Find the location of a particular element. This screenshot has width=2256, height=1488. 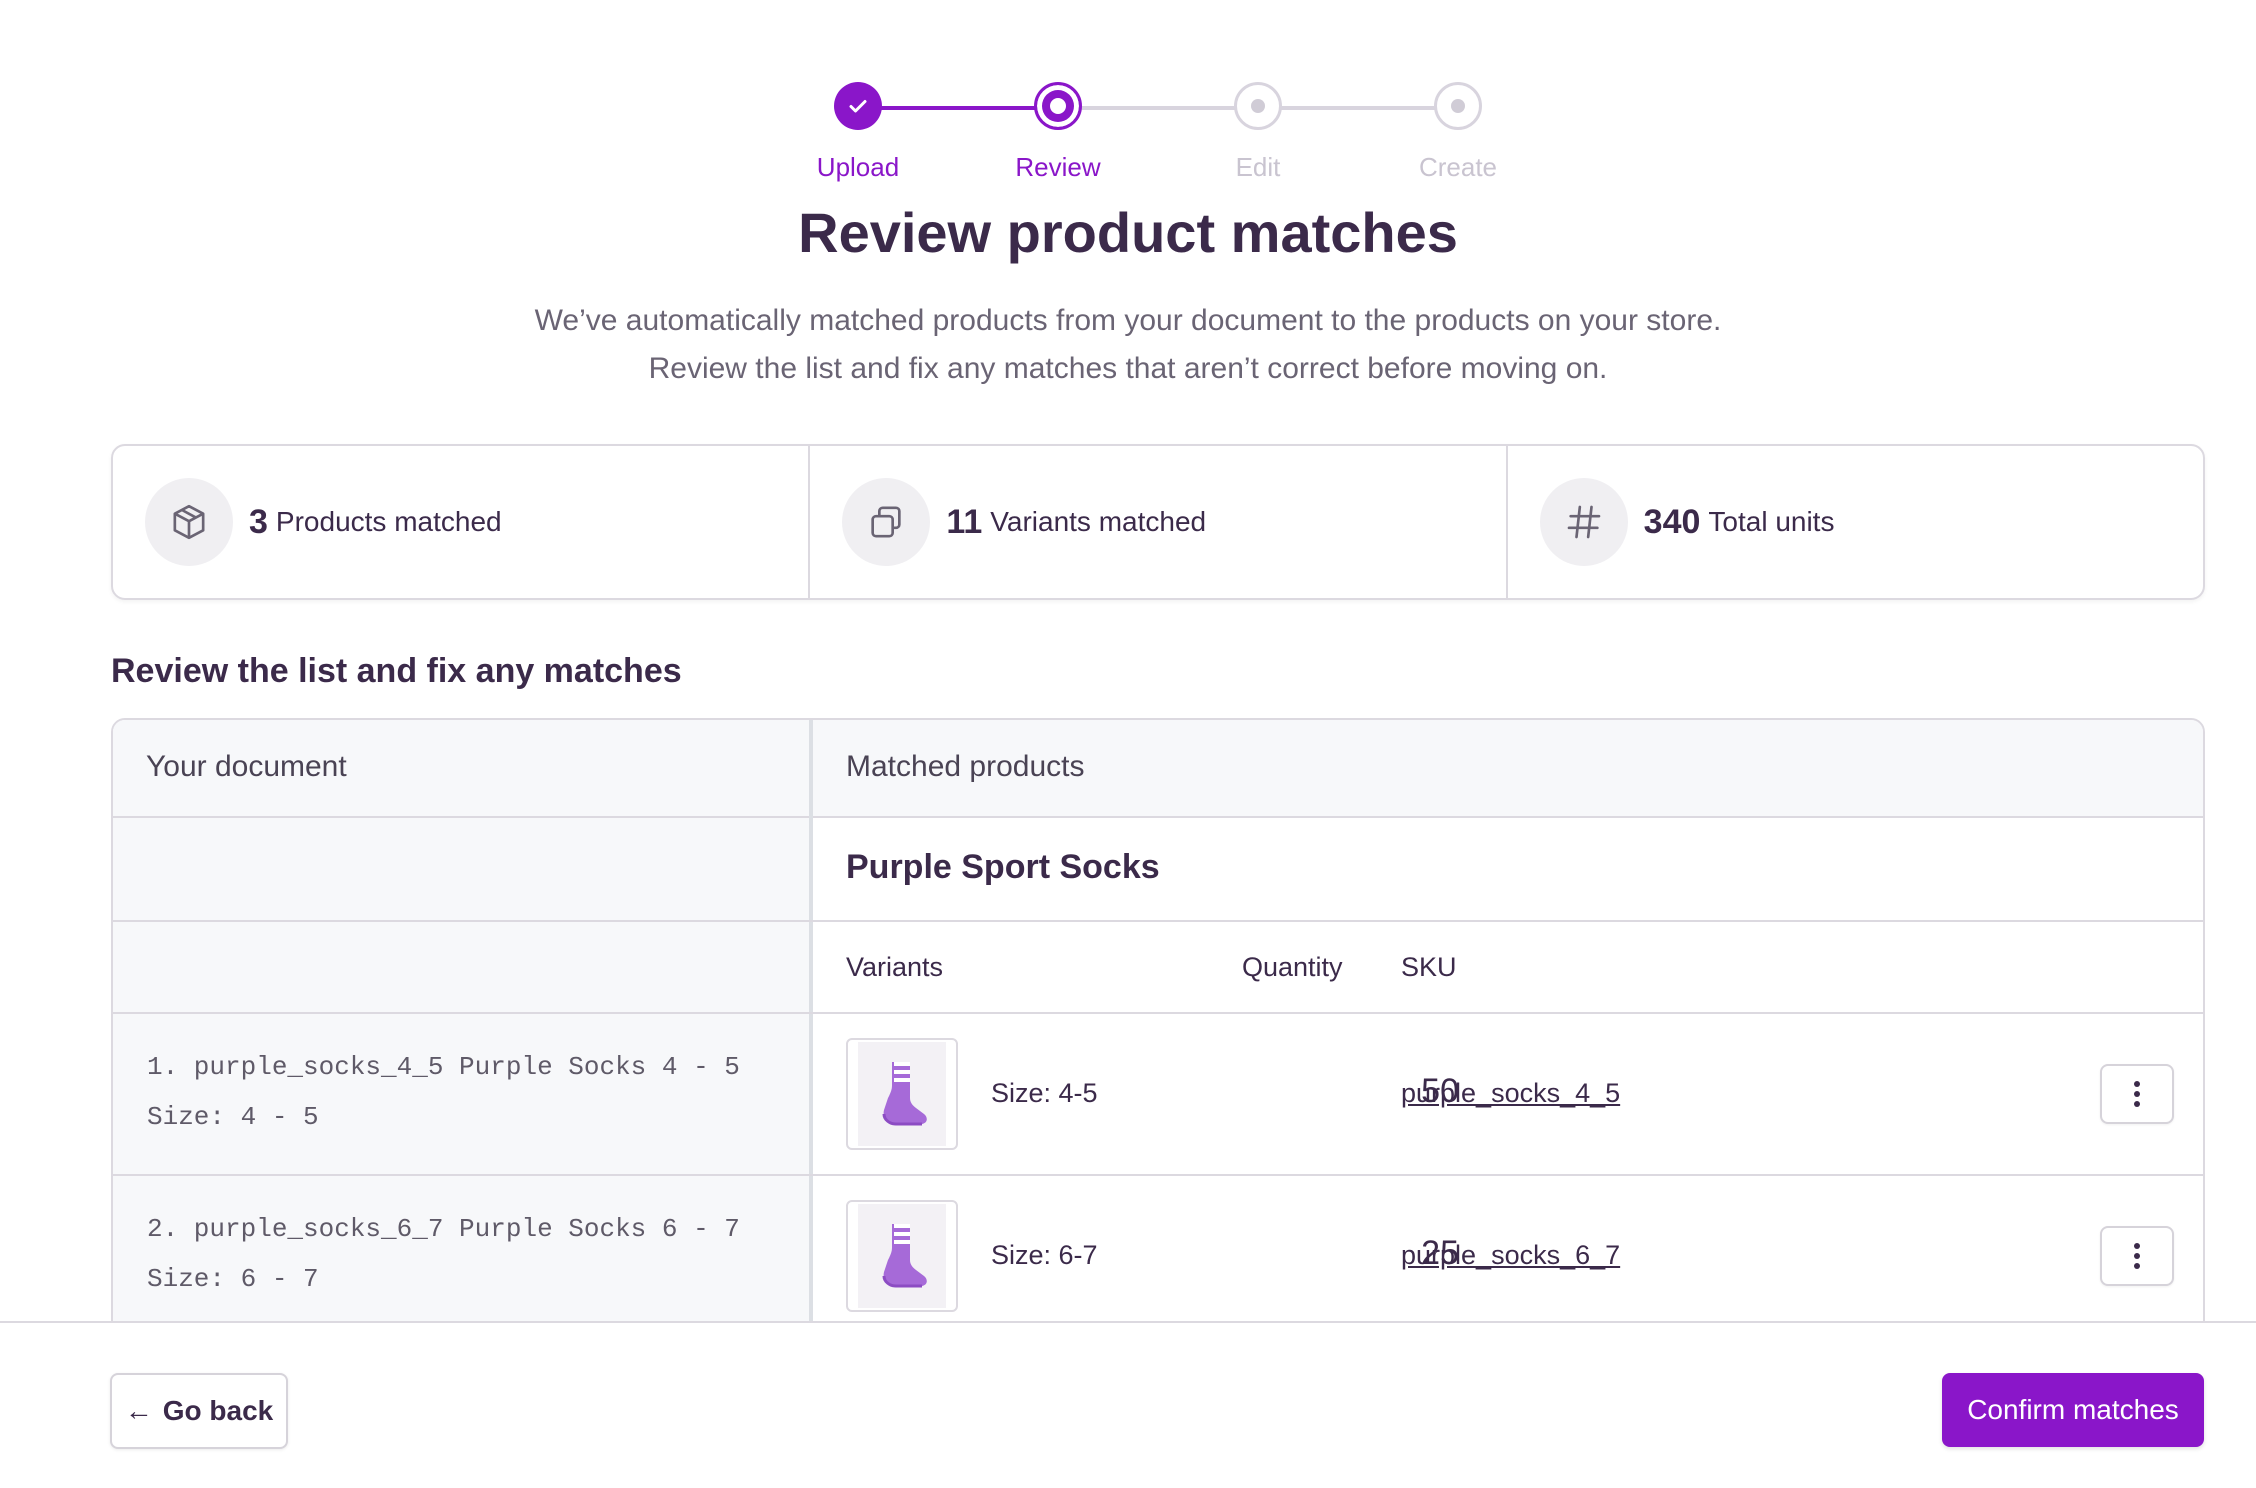

doc-line-size: Size: 6 - 7 is located at coordinates (233, 1279).